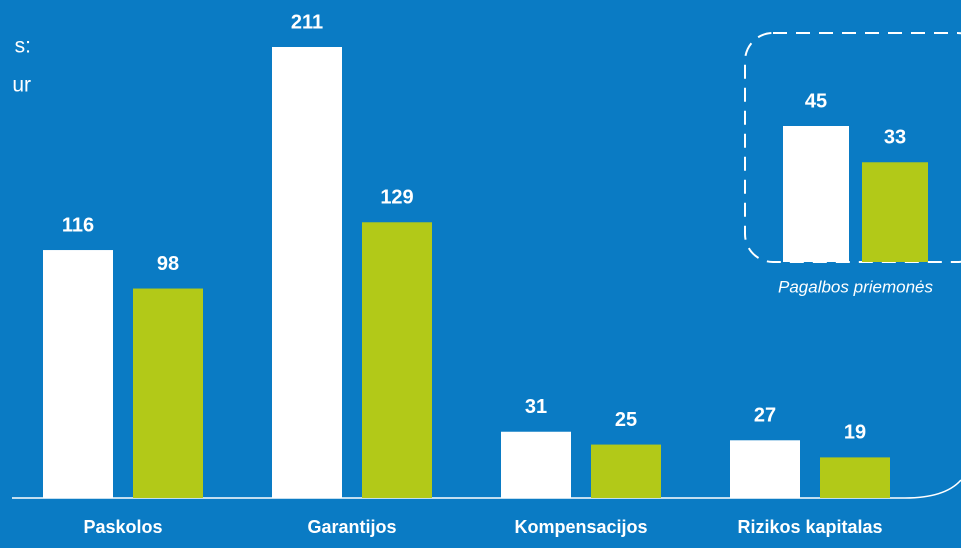 The width and height of the screenshot is (961, 548). What do you see at coordinates (816, 101) in the screenshot?
I see `value-label: 45` at bounding box center [816, 101].